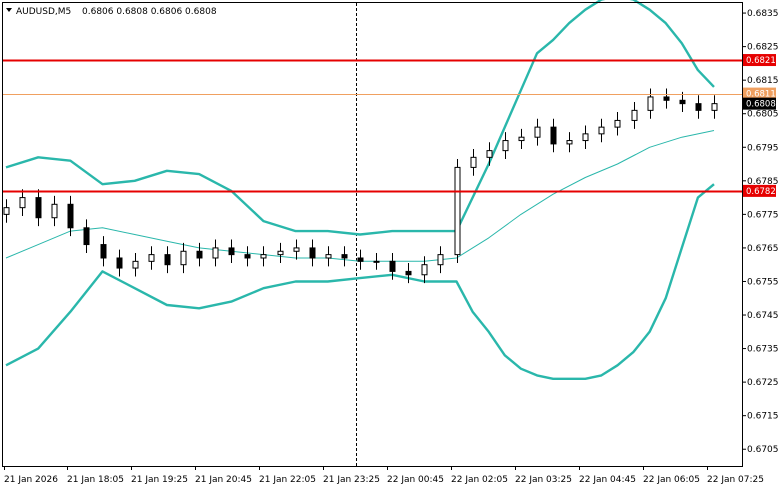 The image size is (781, 493). Describe the element at coordinates (763, 282) in the screenshot. I see `y-tick-label: 0.6755` at that location.